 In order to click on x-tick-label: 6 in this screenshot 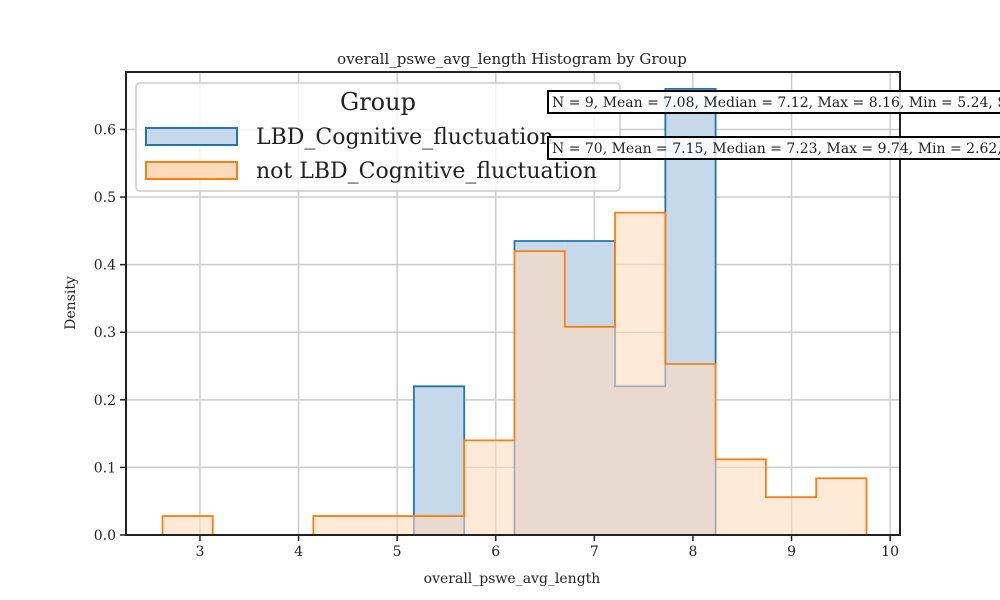, I will do `click(495, 552)`.